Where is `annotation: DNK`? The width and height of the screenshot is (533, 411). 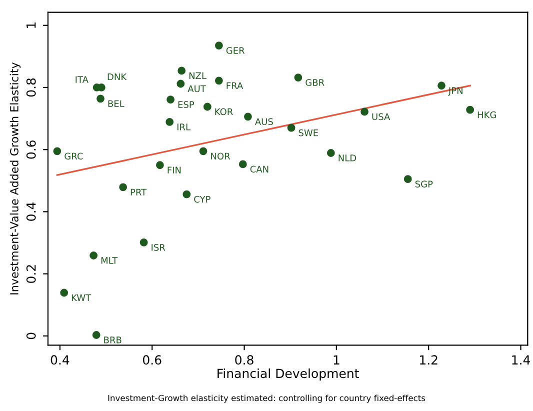
annotation: DNK is located at coordinates (117, 76).